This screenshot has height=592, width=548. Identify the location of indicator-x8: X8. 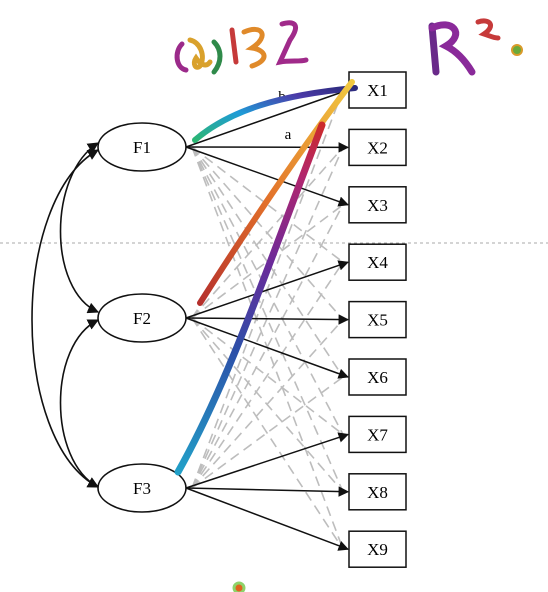
(377, 492).